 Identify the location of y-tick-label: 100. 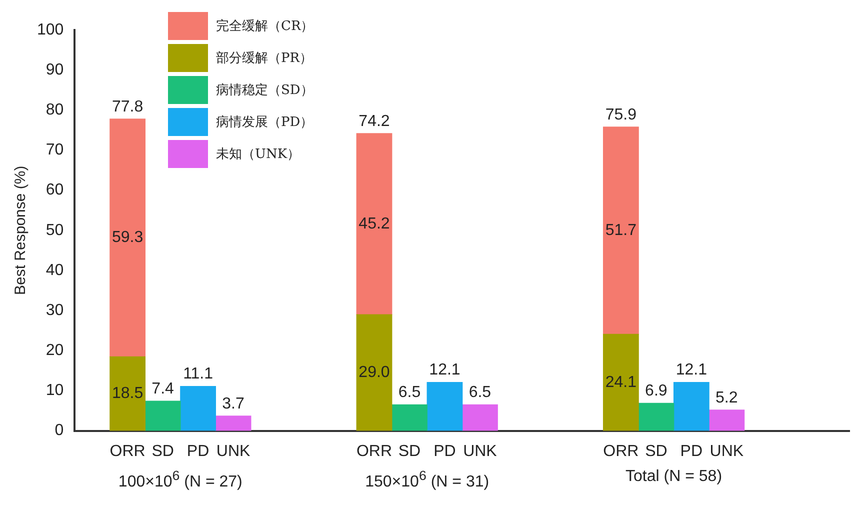
(50, 29).